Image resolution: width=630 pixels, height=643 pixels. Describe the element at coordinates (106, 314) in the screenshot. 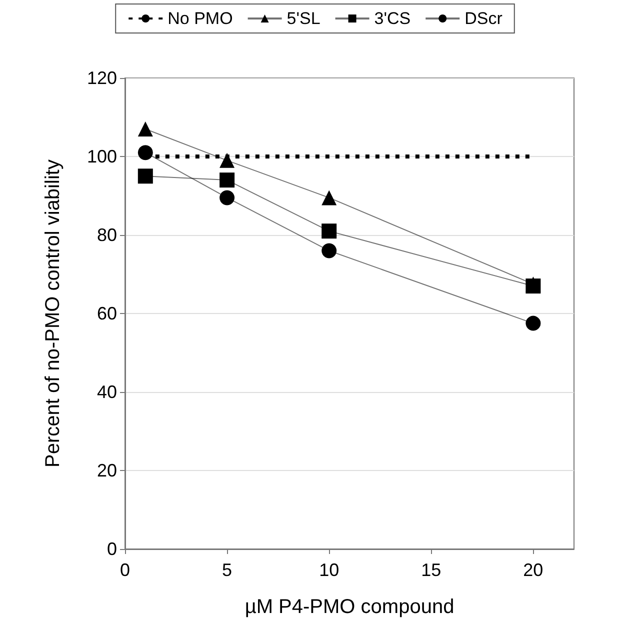

I see `y-tick-label: 60` at that location.